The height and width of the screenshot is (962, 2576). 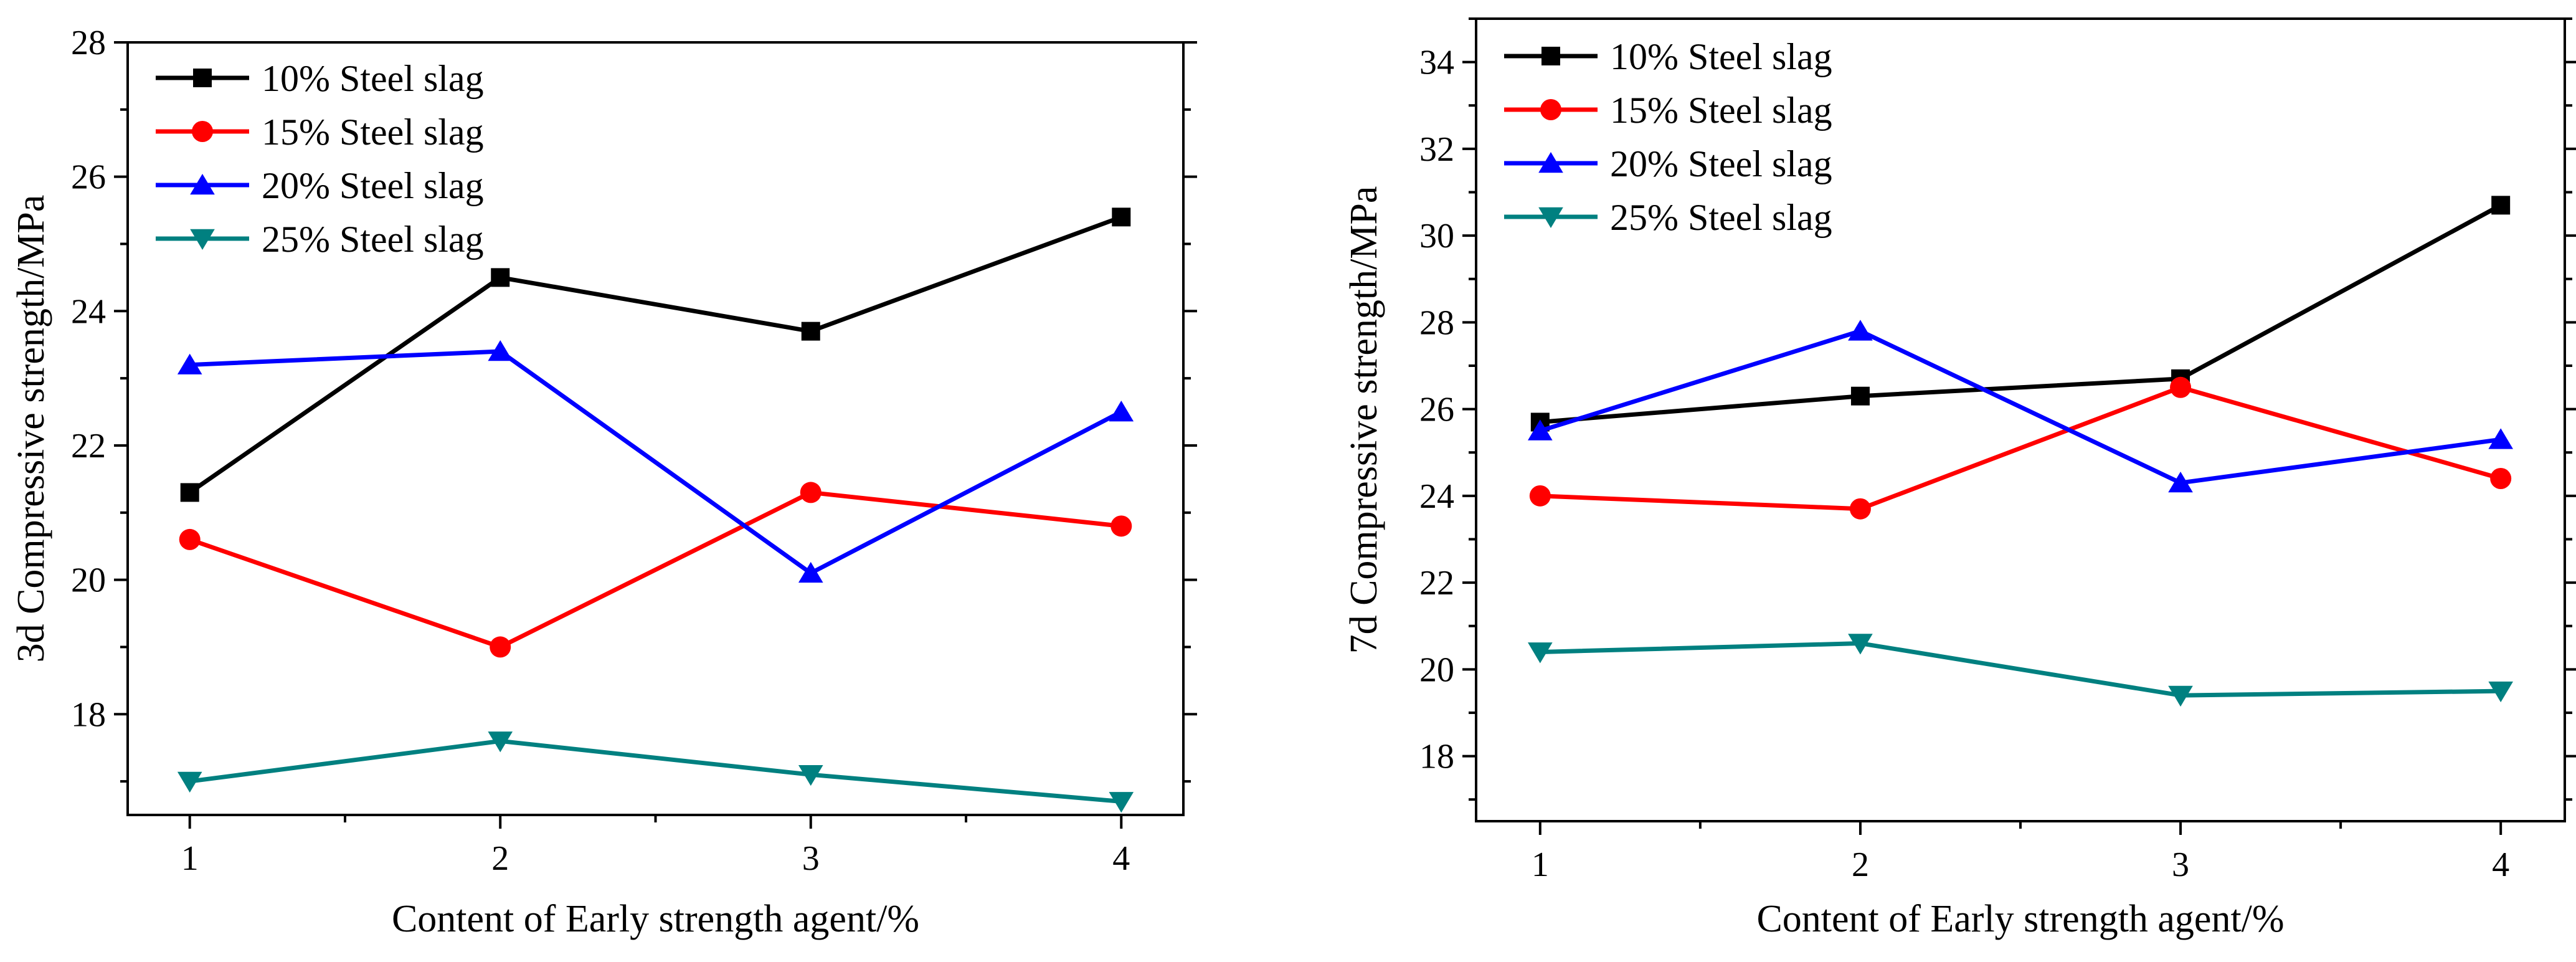 I want to click on y-tick-label: 34, so click(x=1436, y=63).